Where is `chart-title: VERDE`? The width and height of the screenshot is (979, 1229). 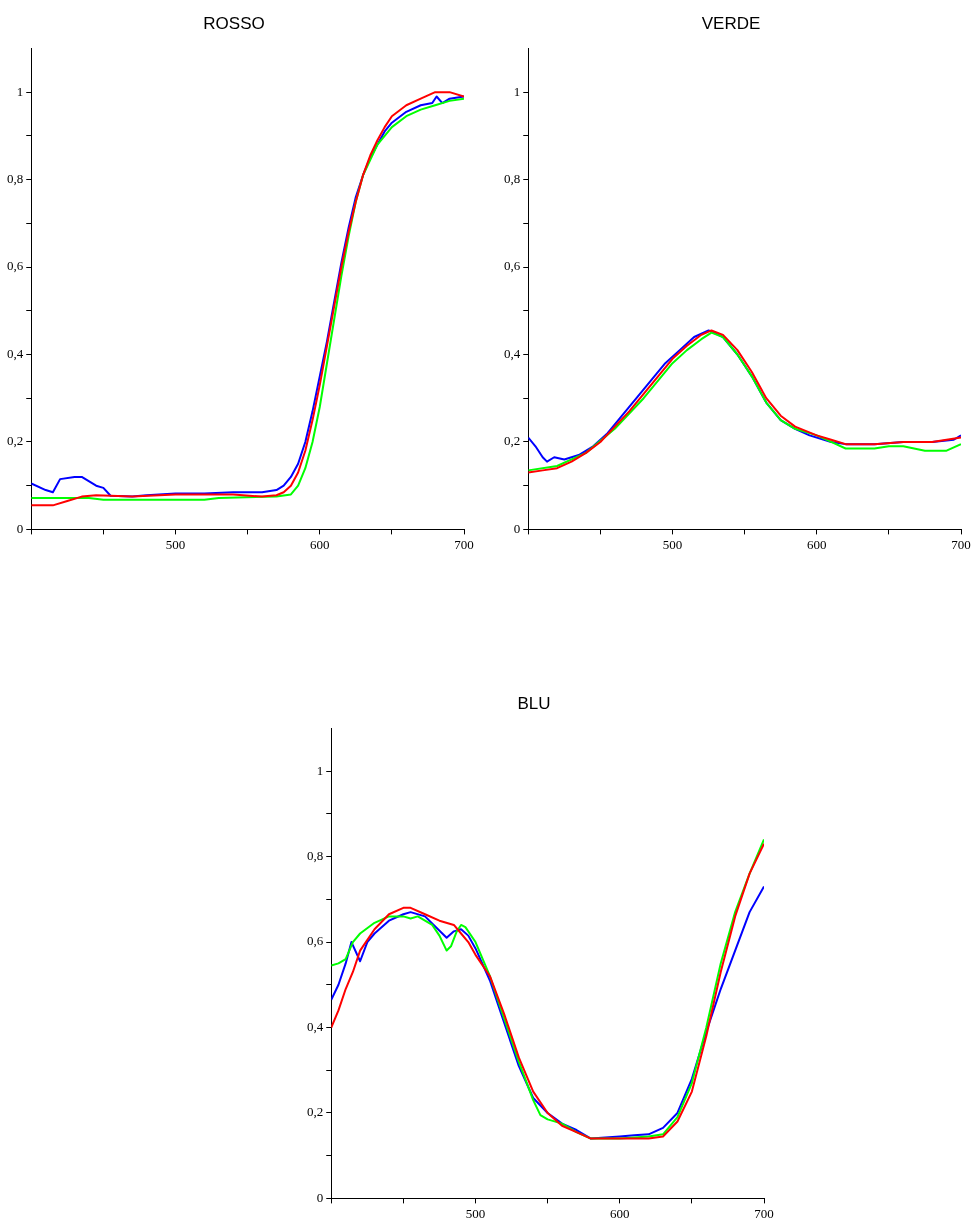
chart-title: VERDE is located at coordinates (731, 23).